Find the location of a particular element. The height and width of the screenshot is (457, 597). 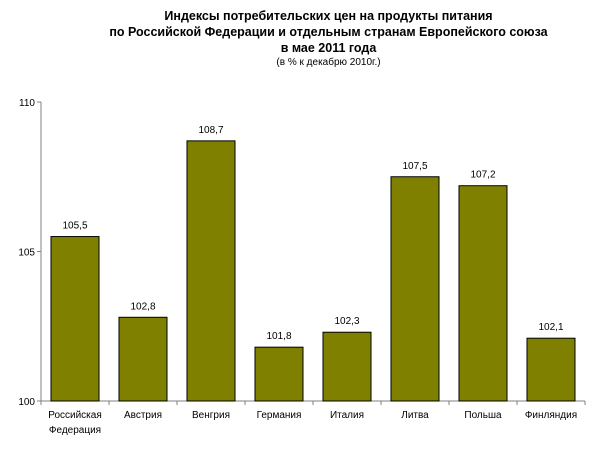

data-label: 102,1 is located at coordinates (550, 327).